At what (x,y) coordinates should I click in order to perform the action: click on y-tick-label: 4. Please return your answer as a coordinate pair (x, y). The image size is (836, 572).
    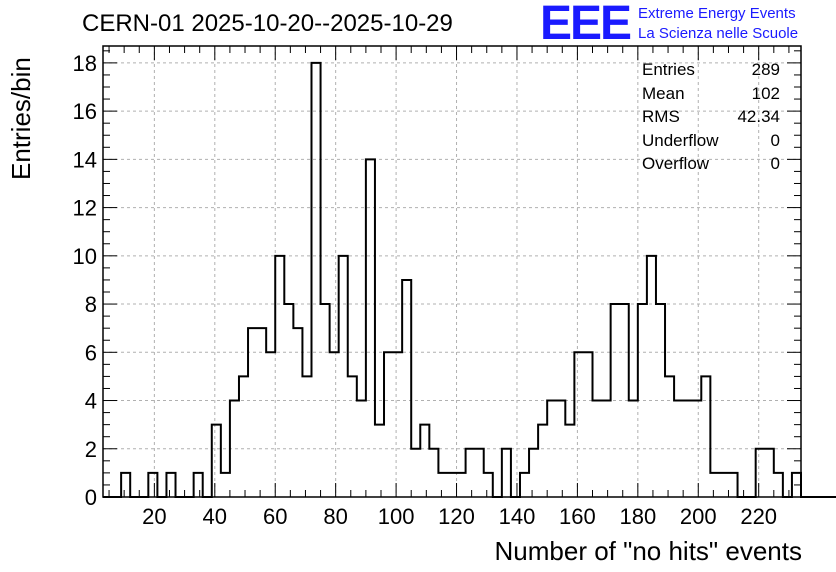
    Looking at the image, I should click on (91, 401).